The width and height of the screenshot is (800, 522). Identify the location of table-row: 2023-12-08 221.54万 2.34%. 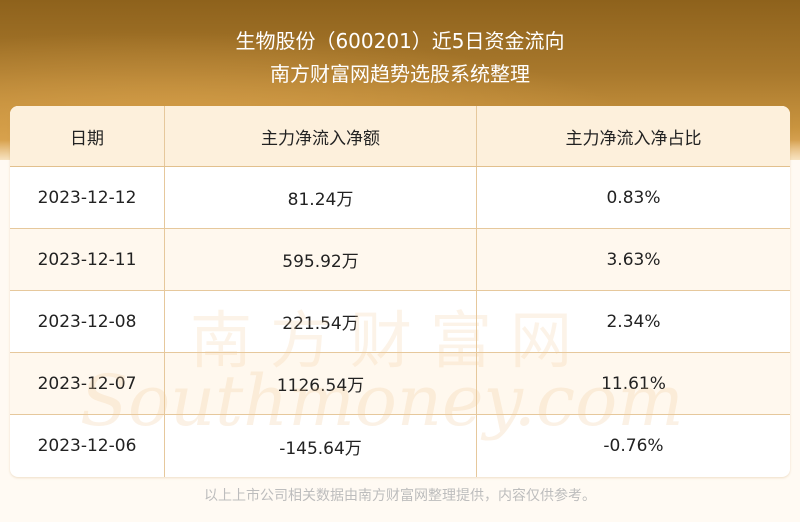
(400, 322).